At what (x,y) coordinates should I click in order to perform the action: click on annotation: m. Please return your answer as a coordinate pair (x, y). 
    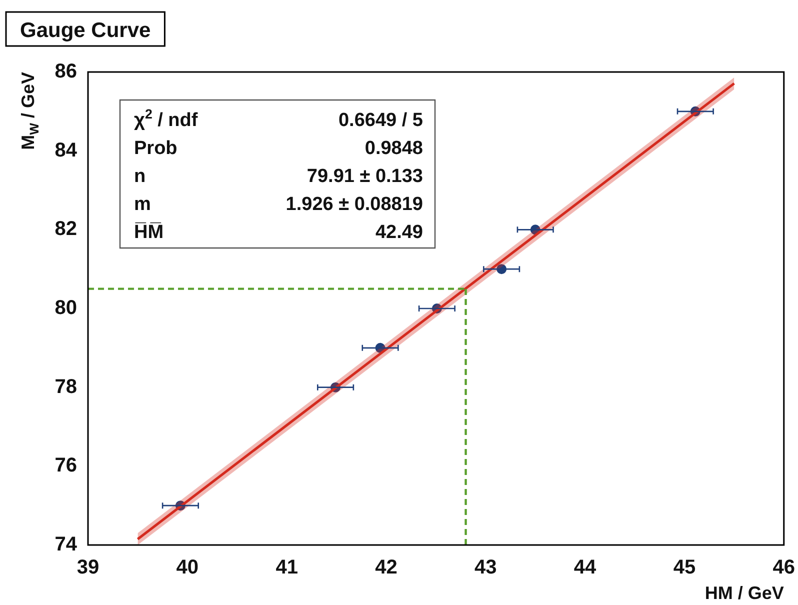
    Looking at the image, I should click on (142, 204).